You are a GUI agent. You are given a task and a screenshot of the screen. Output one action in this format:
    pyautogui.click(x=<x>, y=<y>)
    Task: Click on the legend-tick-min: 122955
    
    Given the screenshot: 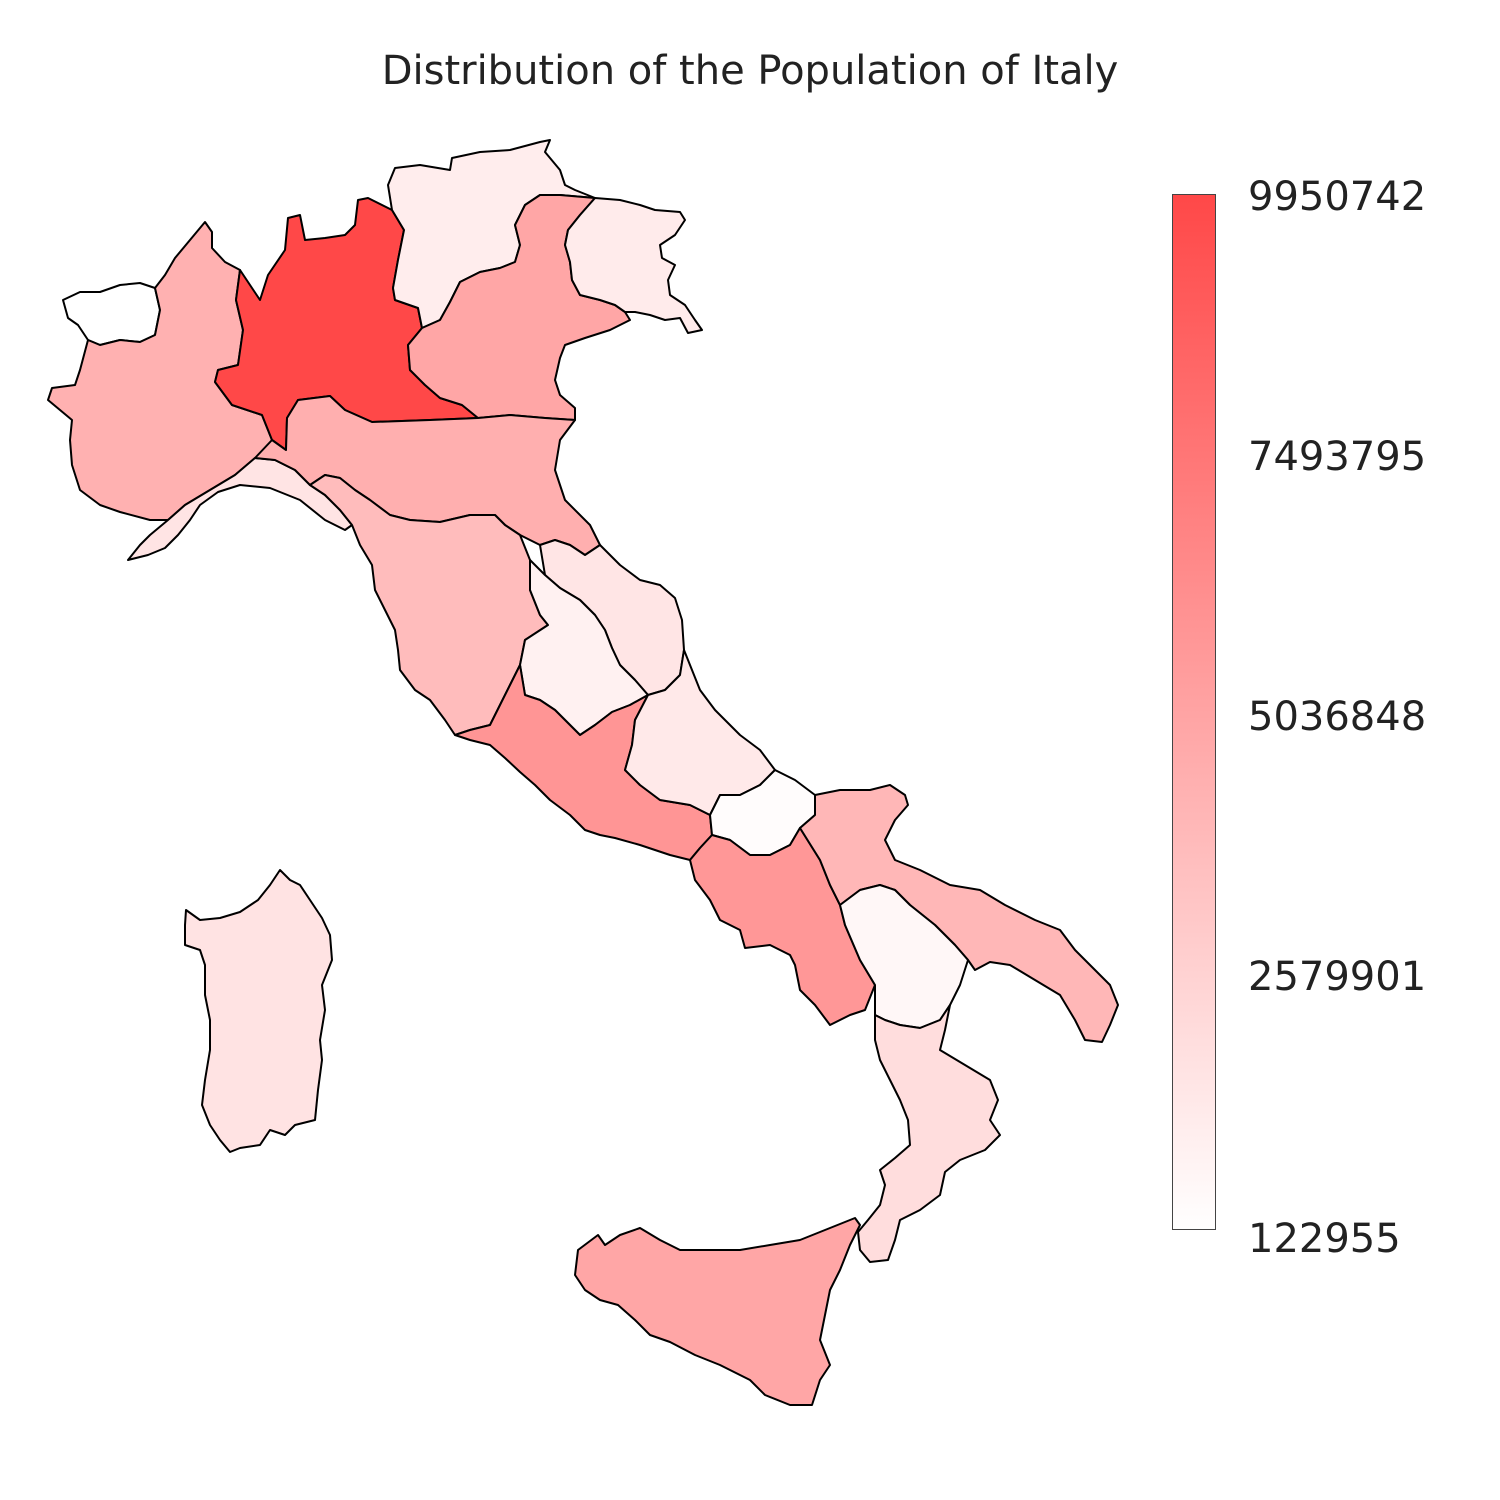 What is the action you would take?
    pyautogui.click(x=1324, y=1239)
    